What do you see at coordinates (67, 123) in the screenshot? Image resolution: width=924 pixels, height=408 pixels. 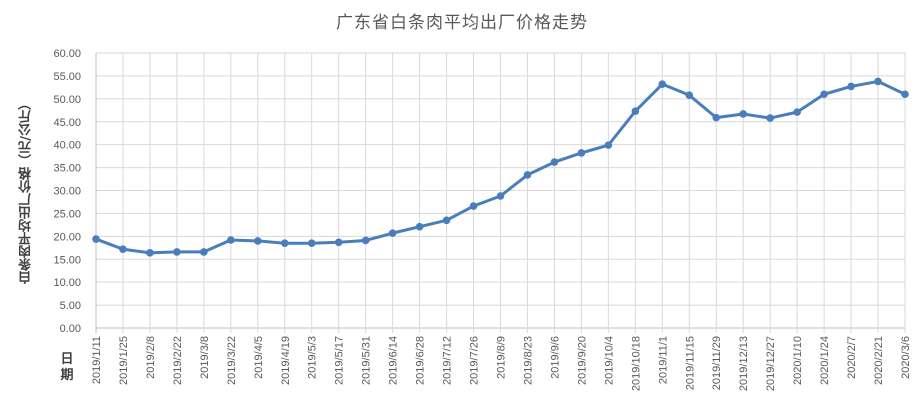 I see `y-tick-label: 45.00` at bounding box center [67, 123].